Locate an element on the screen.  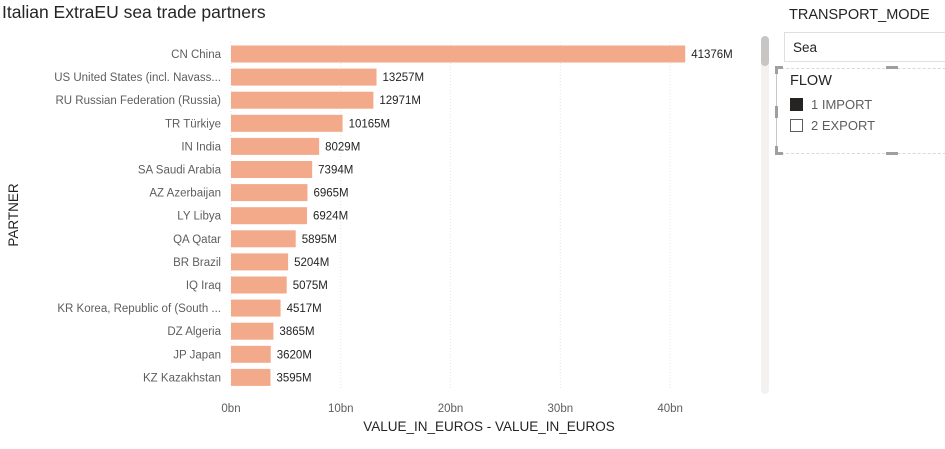
category-label: IQ Iraq is located at coordinates (203, 286).